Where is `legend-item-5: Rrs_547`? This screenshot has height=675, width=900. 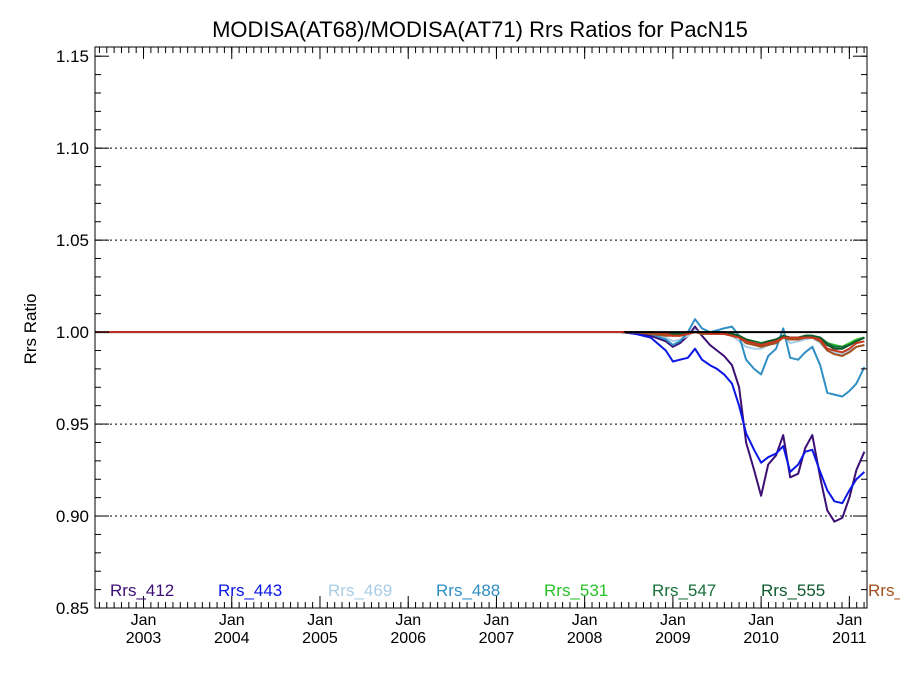 legend-item-5: Rrs_547 is located at coordinates (684, 590).